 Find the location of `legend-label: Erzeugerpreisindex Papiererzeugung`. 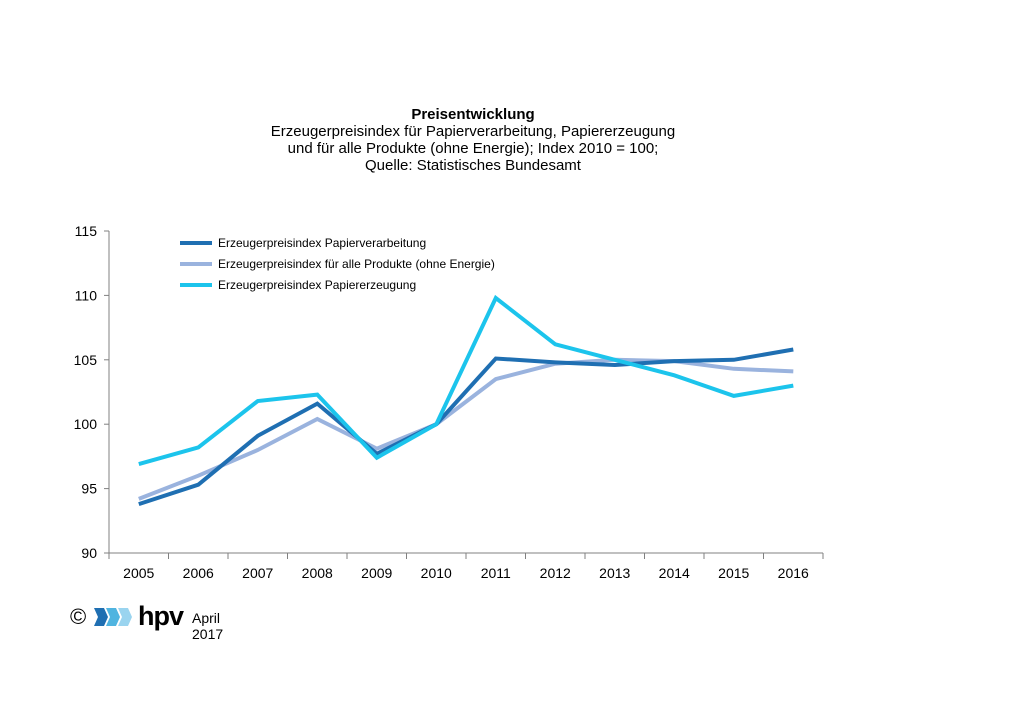

legend-label: Erzeugerpreisindex Papiererzeugung is located at coordinates (317, 285).